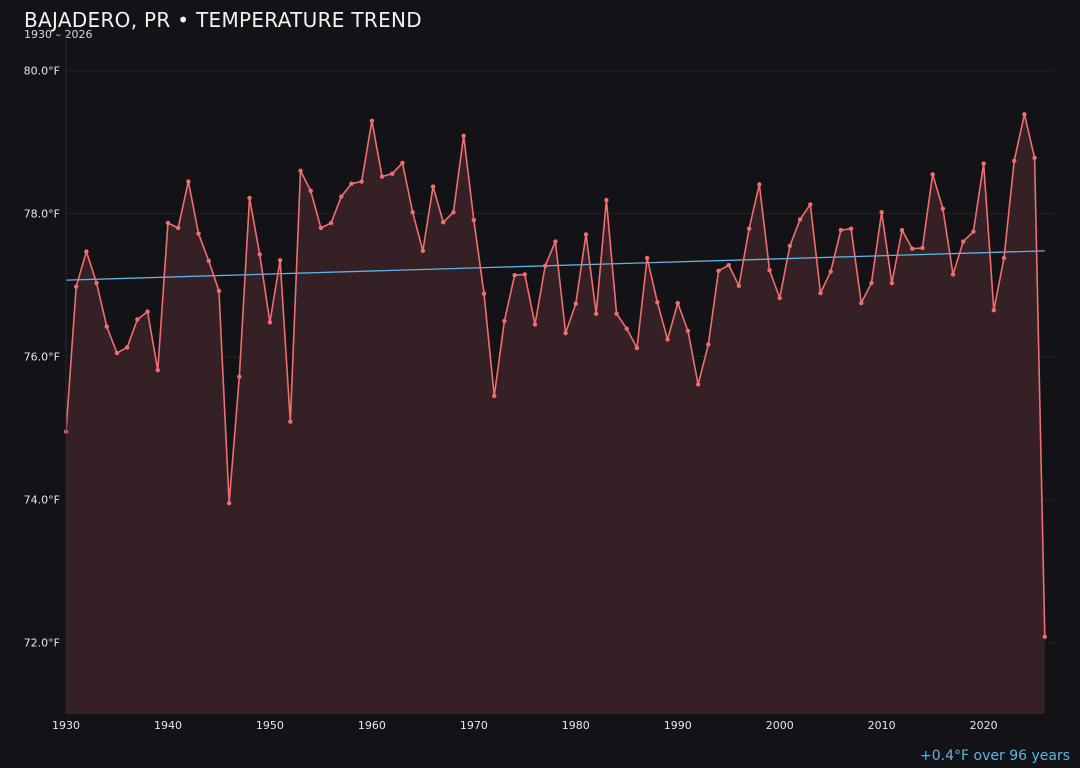 This screenshot has height=768, width=1080. Describe the element at coordinates (882, 725) in the screenshot. I see `x-tick-label: 2010` at that location.